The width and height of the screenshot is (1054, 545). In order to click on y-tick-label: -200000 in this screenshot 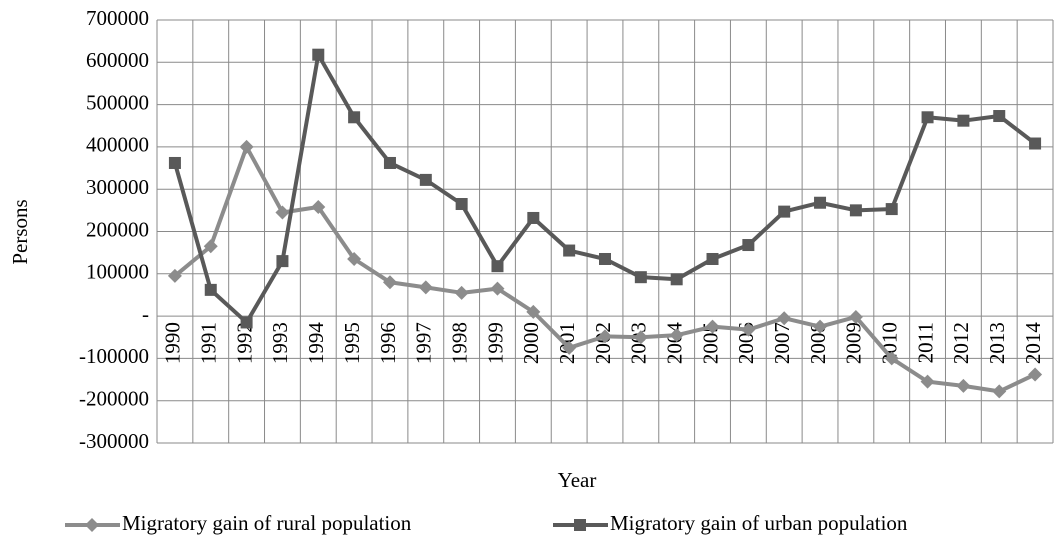, I will do `click(114, 399)`.